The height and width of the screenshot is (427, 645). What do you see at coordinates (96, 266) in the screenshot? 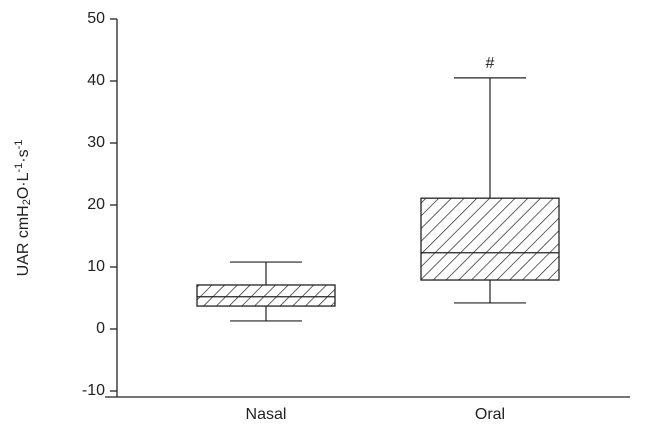
I see `y-tick-label: 10` at bounding box center [96, 266].